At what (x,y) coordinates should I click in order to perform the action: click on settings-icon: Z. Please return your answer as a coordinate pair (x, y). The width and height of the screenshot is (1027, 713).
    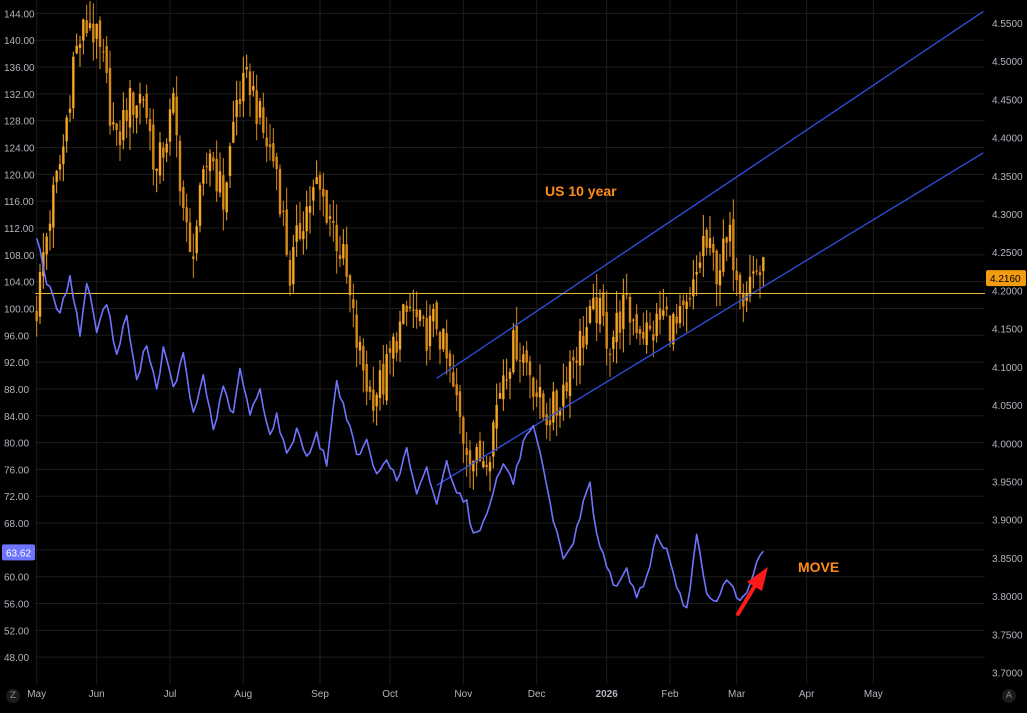
    Looking at the image, I should click on (13, 696).